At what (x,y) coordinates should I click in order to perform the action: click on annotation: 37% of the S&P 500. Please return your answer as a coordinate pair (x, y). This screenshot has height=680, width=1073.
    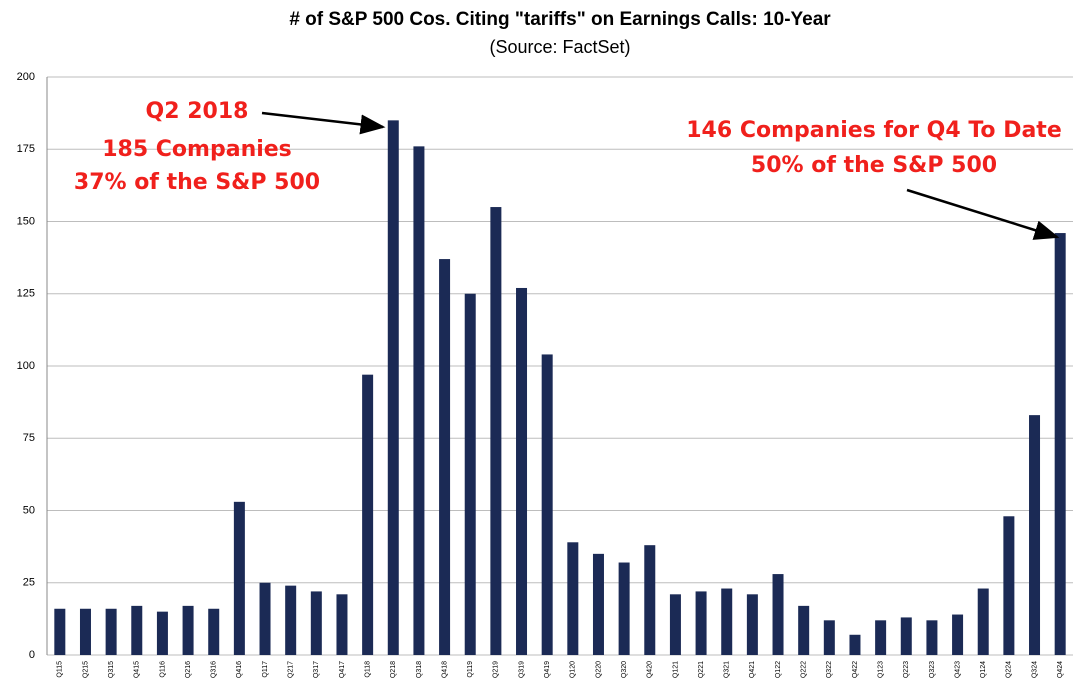
    Looking at the image, I should click on (197, 182).